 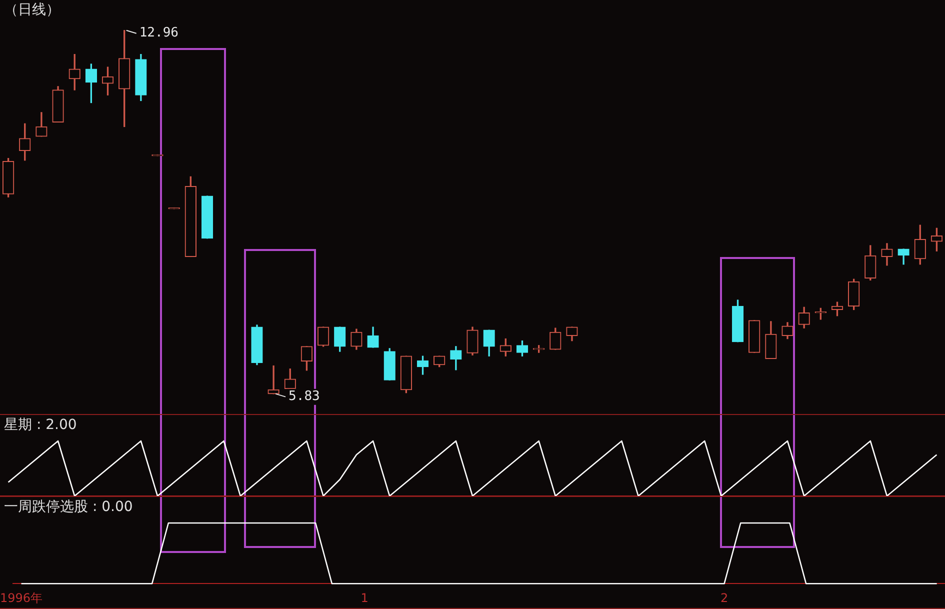 I want to click on chart-title: 一周跌停选股 : 0.00, so click(x=68, y=507).